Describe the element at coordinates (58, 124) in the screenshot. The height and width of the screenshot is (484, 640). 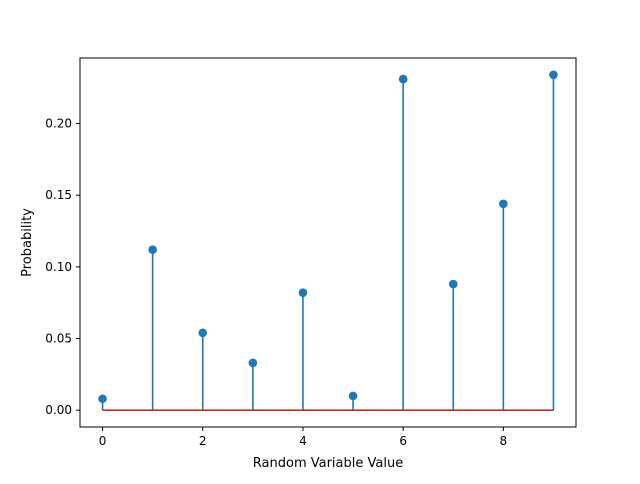
I see `y-tick-label: 0.20` at that location.